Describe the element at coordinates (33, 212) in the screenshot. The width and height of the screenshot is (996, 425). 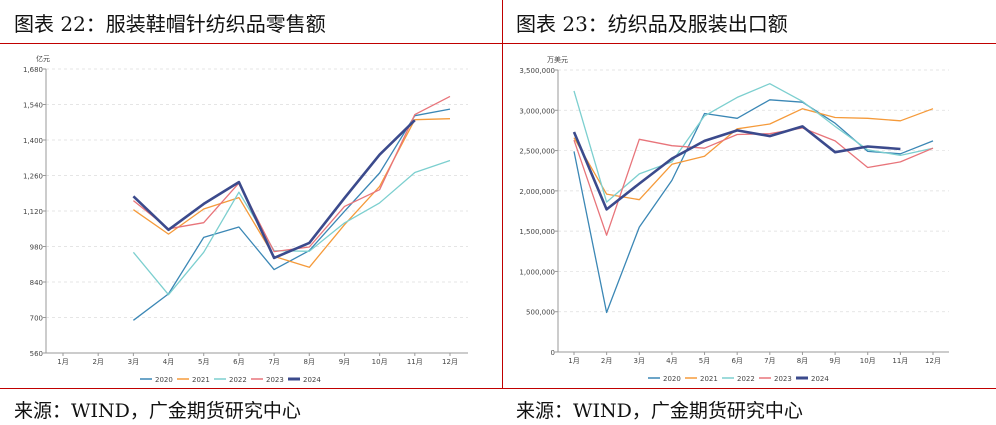
I see `y-tick-label: 1,120` at that location.